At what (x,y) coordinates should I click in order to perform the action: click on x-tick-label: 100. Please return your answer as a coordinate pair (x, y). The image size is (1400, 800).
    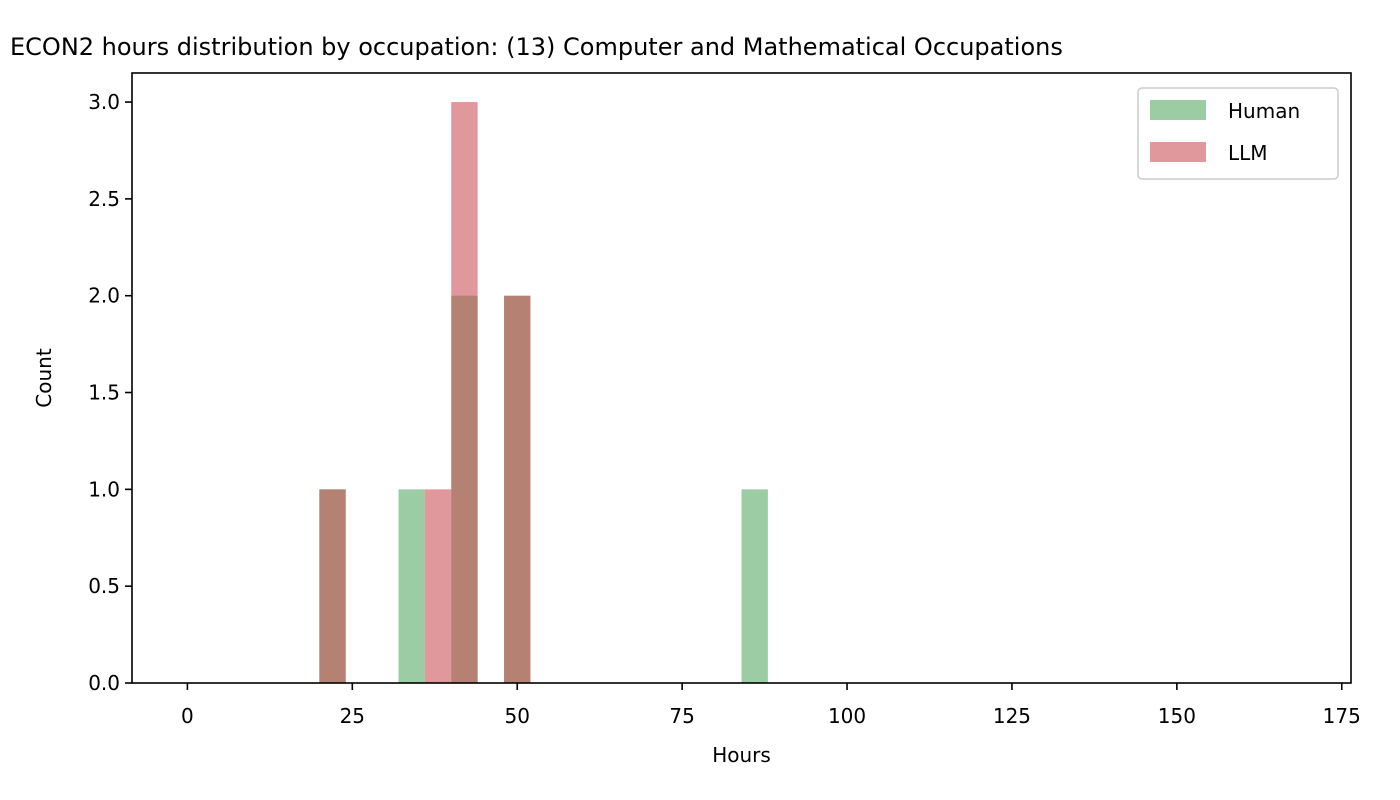
    Looking at the image, I should click on (847, 716).